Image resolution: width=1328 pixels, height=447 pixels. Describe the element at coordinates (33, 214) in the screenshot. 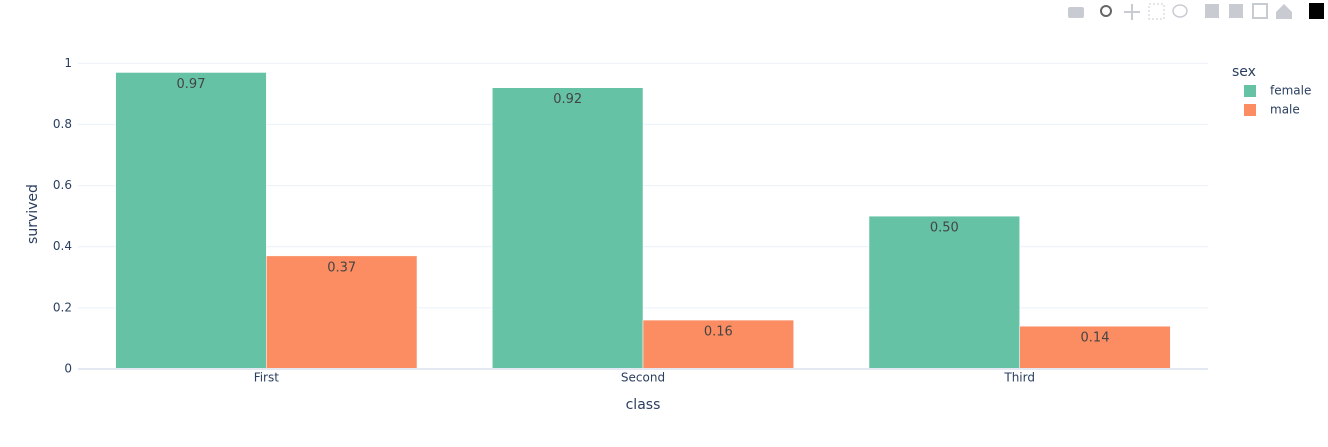

I see `y-axis-title: survived` at that location.